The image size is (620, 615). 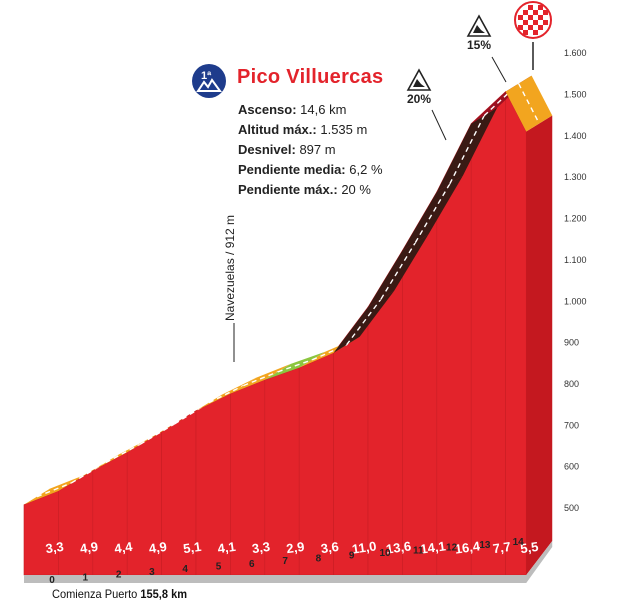 I want to click on y-tick-label: 1.600, so click(x=575, y=53).